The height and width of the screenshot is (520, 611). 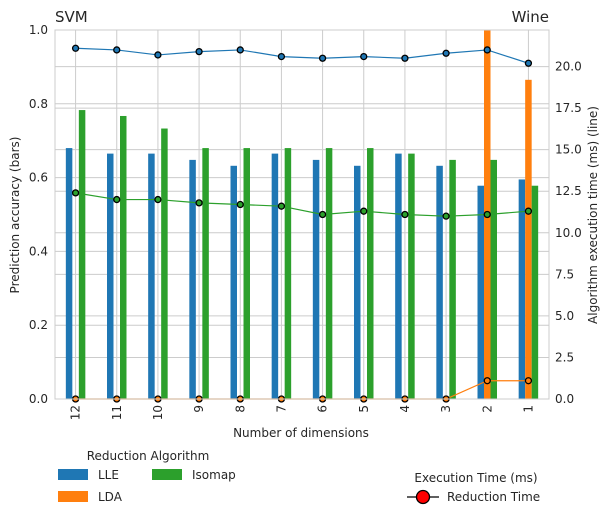 I want to click on x-tick-label-10: 2, so click(x=487, y=409).